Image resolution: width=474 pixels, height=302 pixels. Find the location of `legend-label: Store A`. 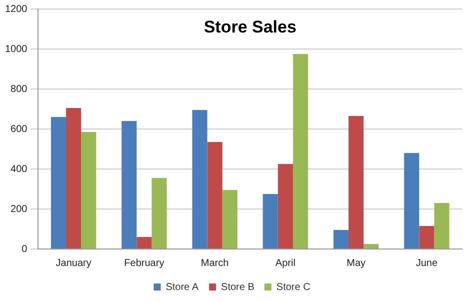

legend-label: Store A is located at coordinates (182, 287).